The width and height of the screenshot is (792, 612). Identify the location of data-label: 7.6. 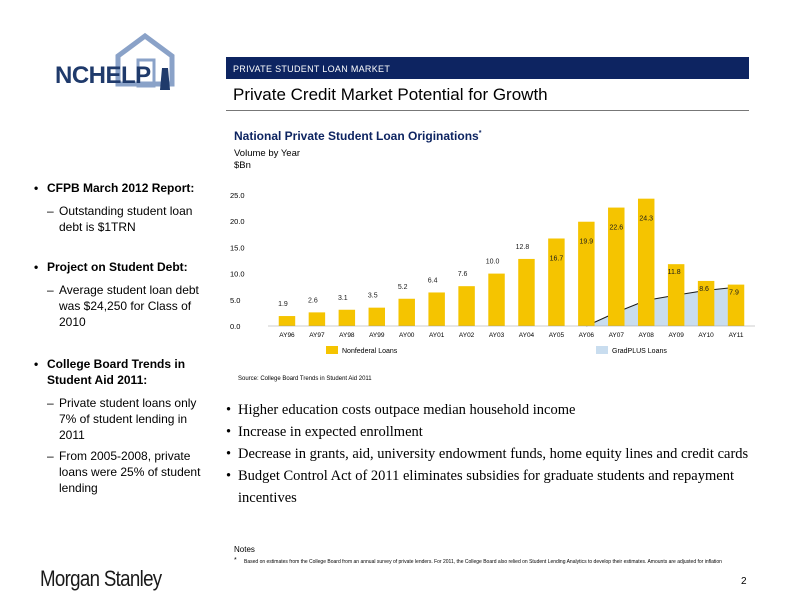
(463, 274).